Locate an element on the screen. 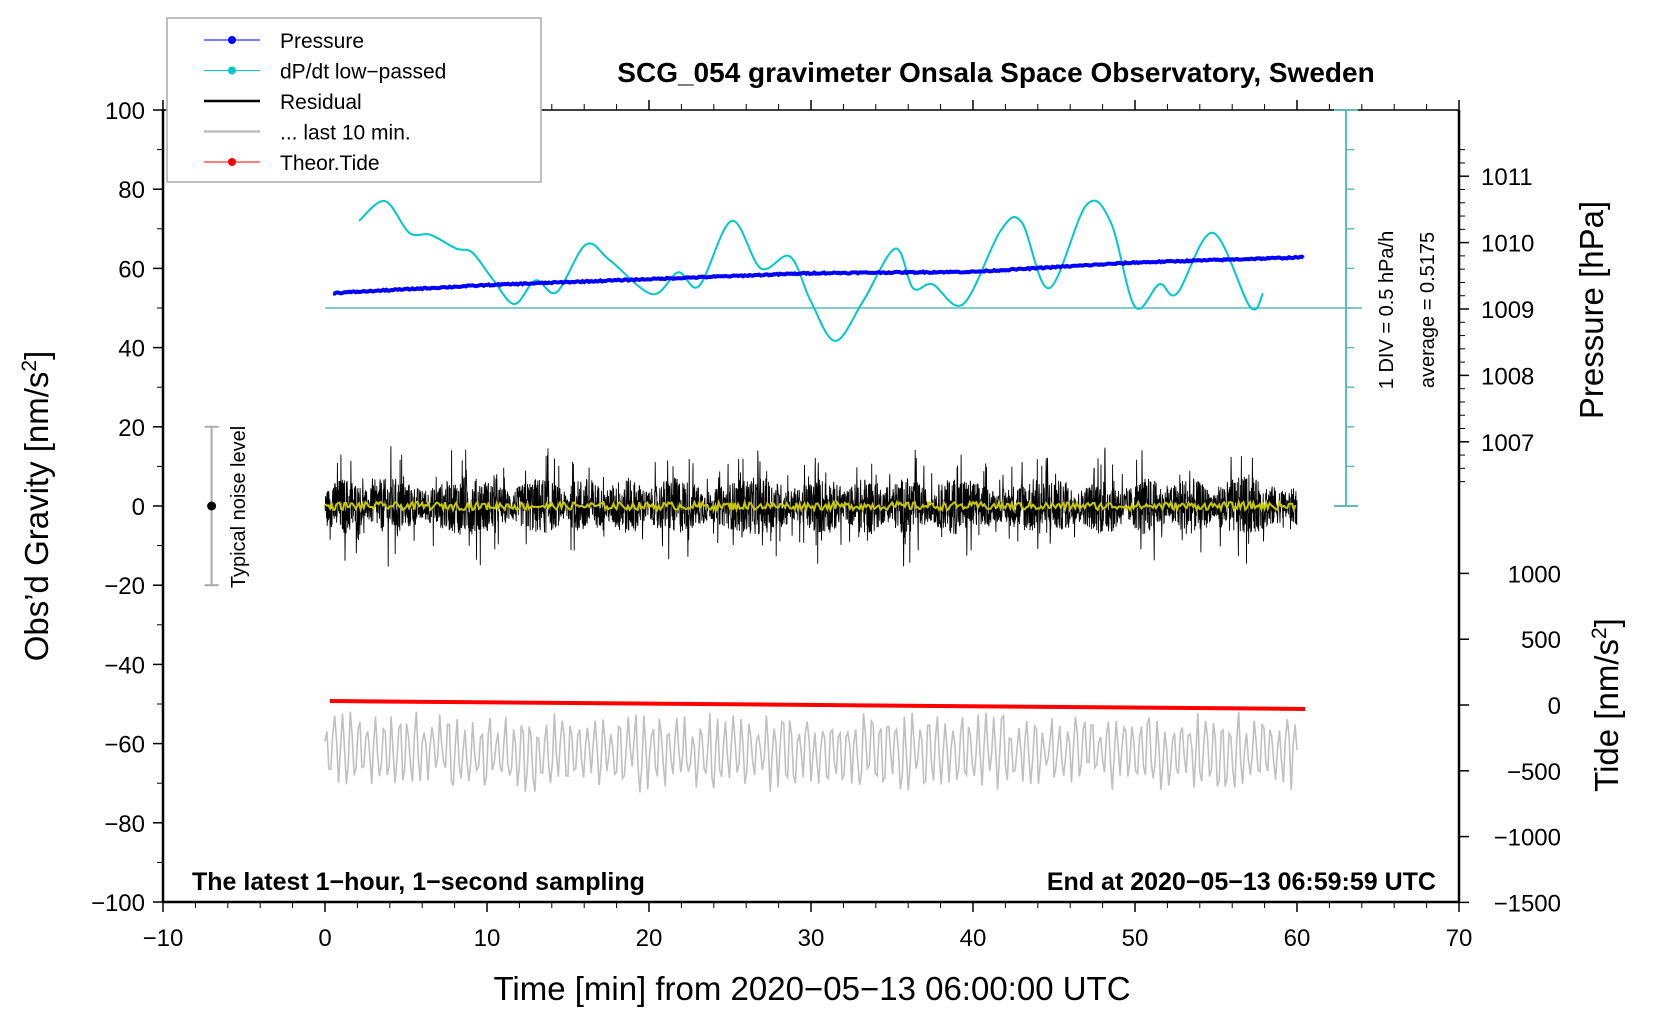  legend-item: Residual is located at coordinates (283, 102).